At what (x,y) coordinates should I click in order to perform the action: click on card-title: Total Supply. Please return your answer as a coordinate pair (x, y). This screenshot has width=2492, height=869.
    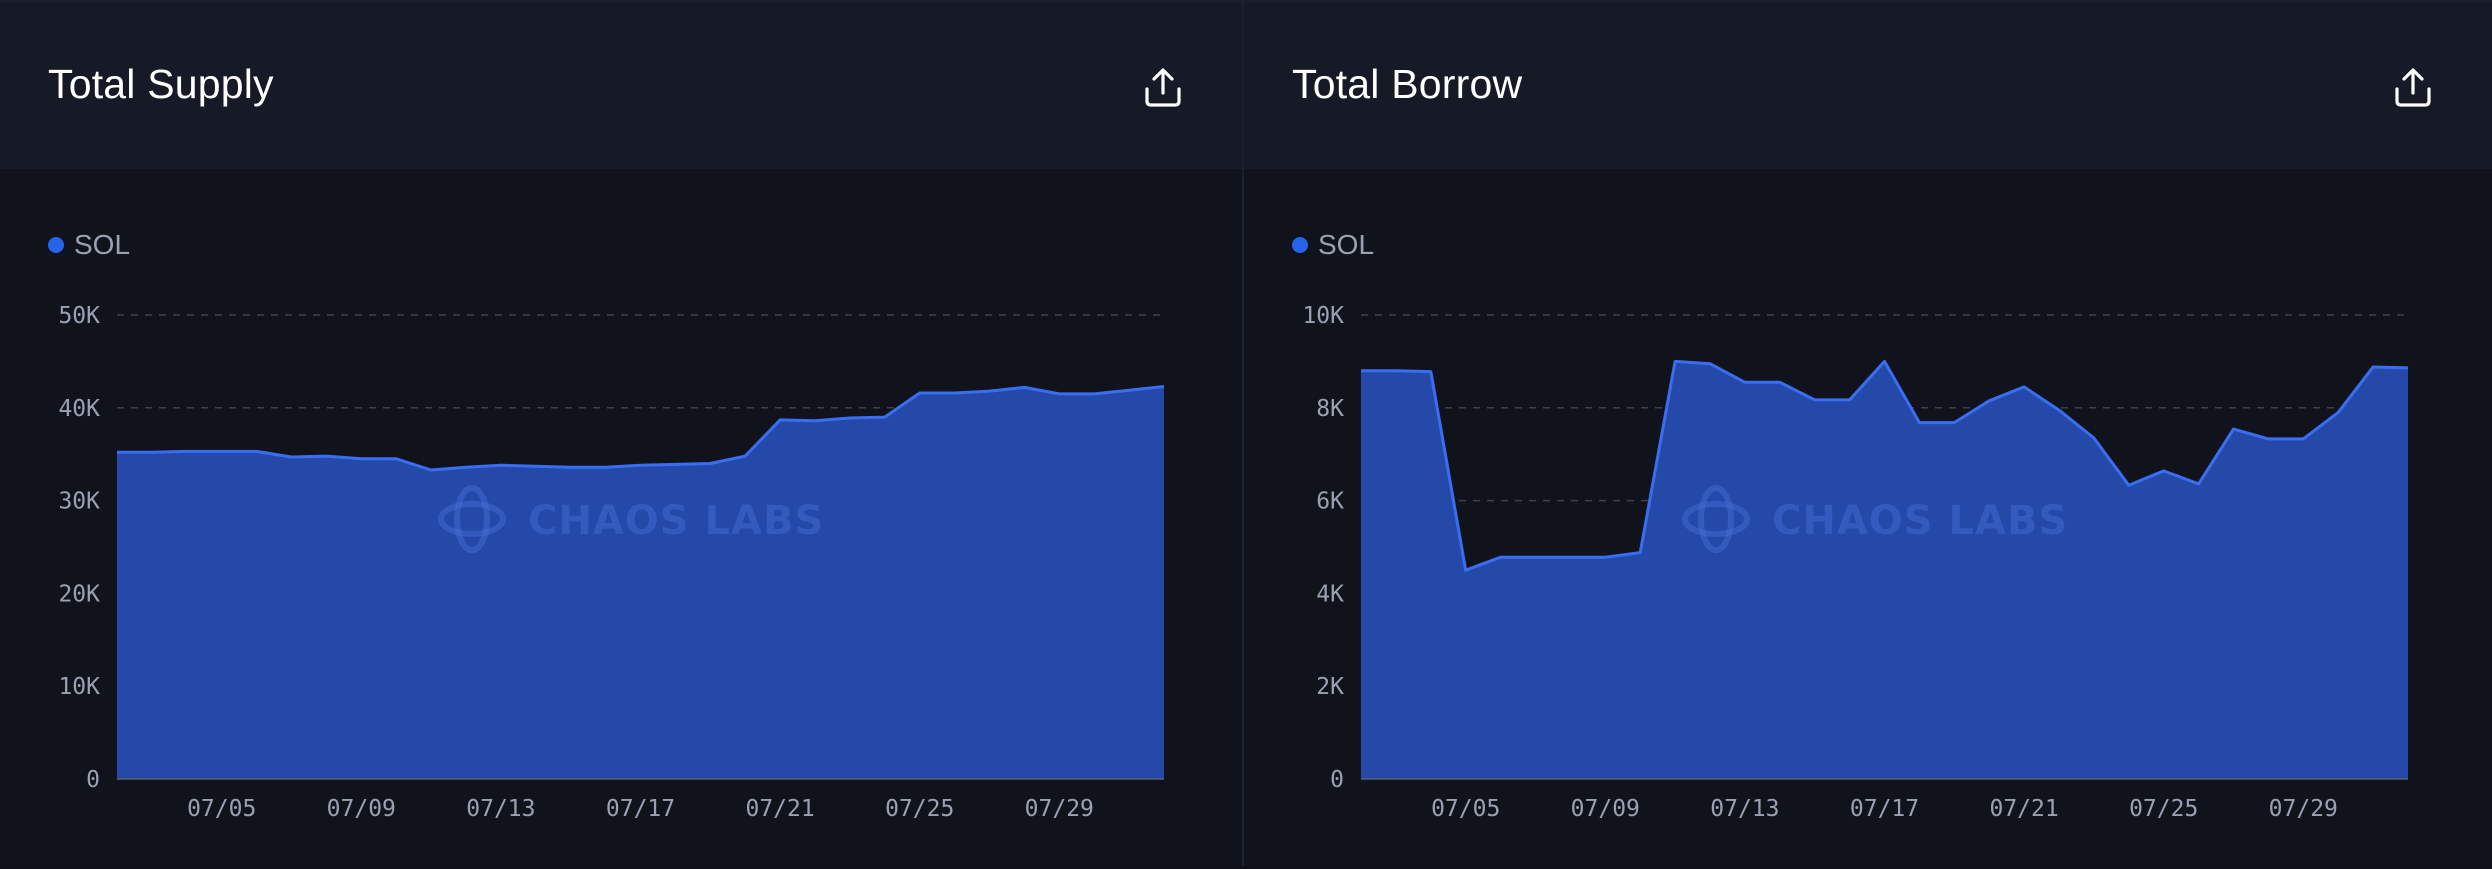
    Looking at the image, I should click on (161, 84).